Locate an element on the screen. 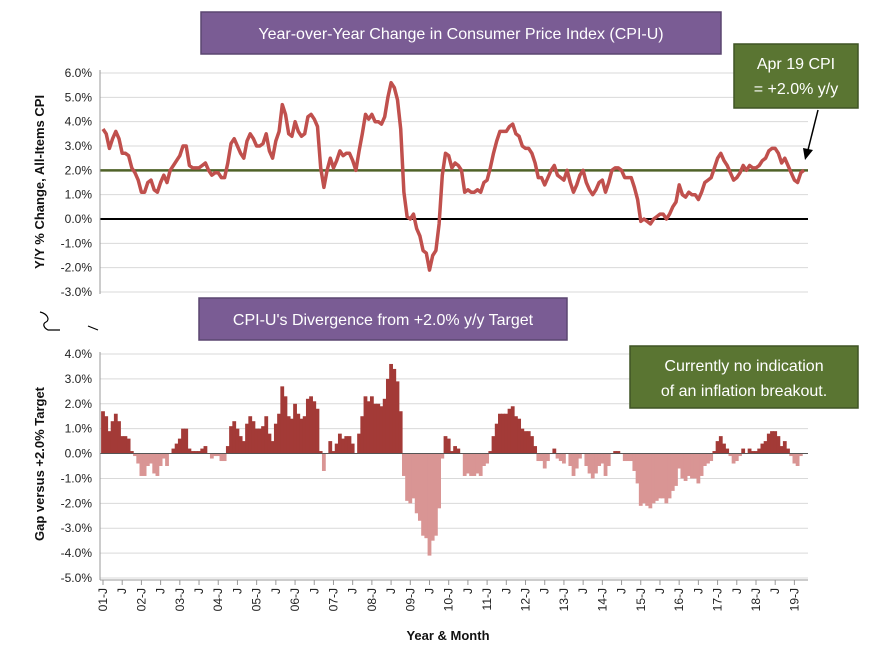 The height and width of the screenshot is (660, 870). breakout-annotation-line2: of an inflation breakout. is located at coordinates (744, 391).